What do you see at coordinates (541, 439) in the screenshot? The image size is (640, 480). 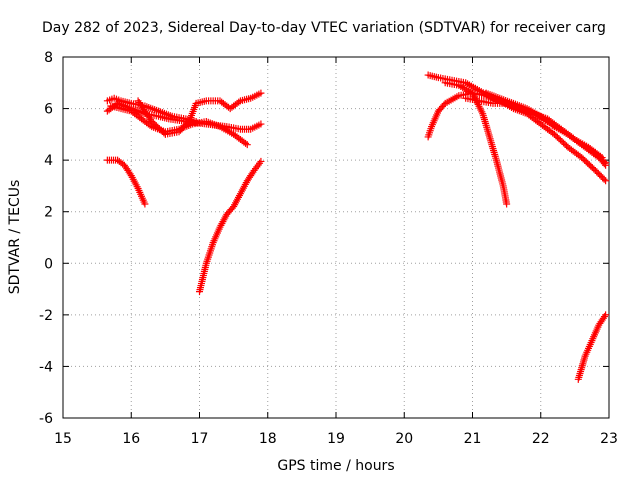 I see `x-tick-label: 22` at bounding box center [541, 439].